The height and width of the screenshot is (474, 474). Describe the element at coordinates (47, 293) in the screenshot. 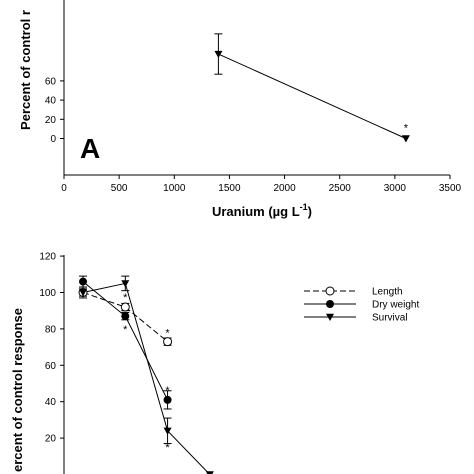

I see `panel-b-y-tick-label: 100` at that location.